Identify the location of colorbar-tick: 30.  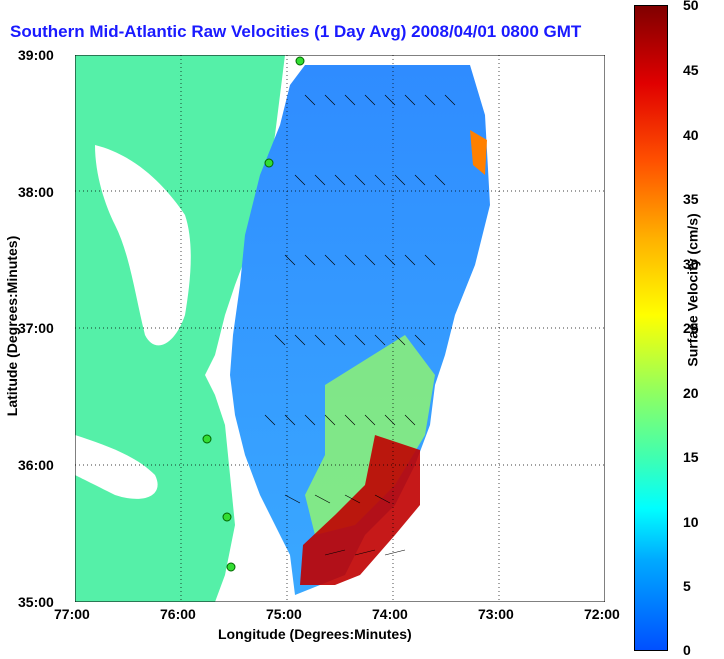
(691, 264).